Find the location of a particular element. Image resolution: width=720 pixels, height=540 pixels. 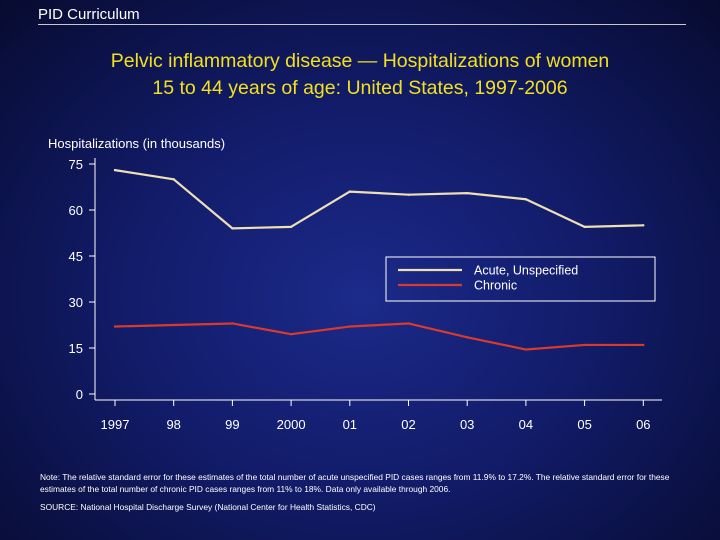

x-tick-label: 99 is located at coordinates (232, 424).